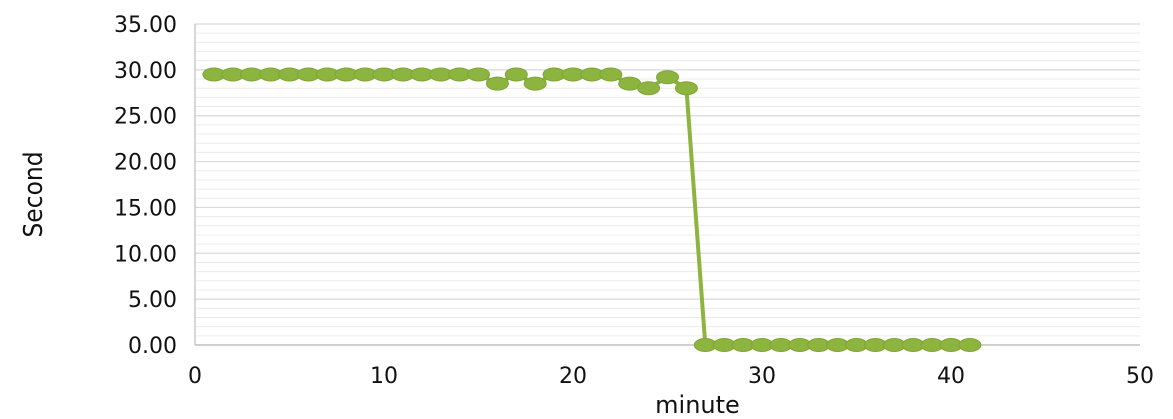 The width and height of the screenshot is (1173, 419). What do you see at coordinates (762, 376) in the screenshot?
I see `x-tick-label: 30` at bounding box center [762, 376].